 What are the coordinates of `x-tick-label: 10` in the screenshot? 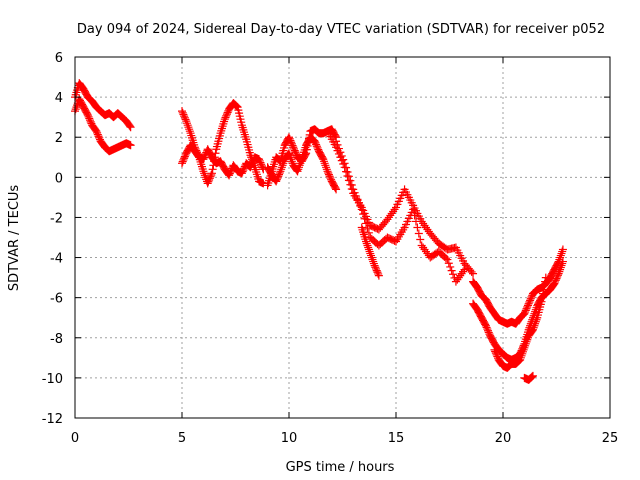 It's located at (289, 438).